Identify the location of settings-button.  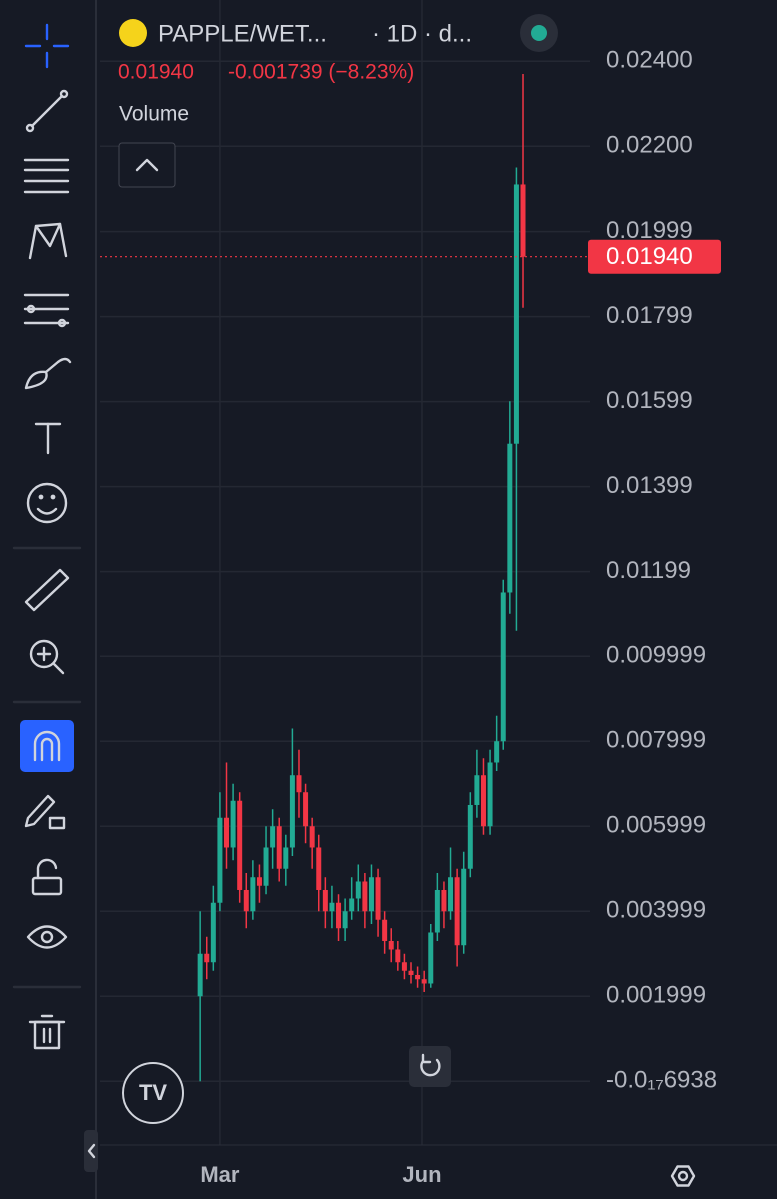
(683, 1176).